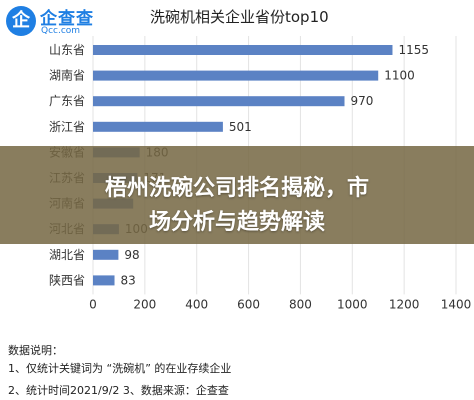 The height and width of the screenshot is (400, 474). What do you see at coordinates (35, 350) in the screenshot?
I see `notes-heading: 数据说明：` at bounding box center [35, 350].